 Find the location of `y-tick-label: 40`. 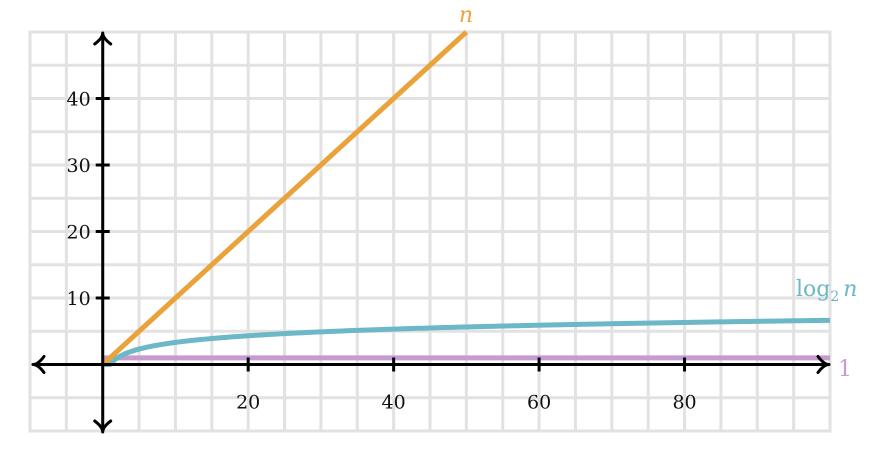

y-tick-label: 40 is located at coordinates (79, 100).